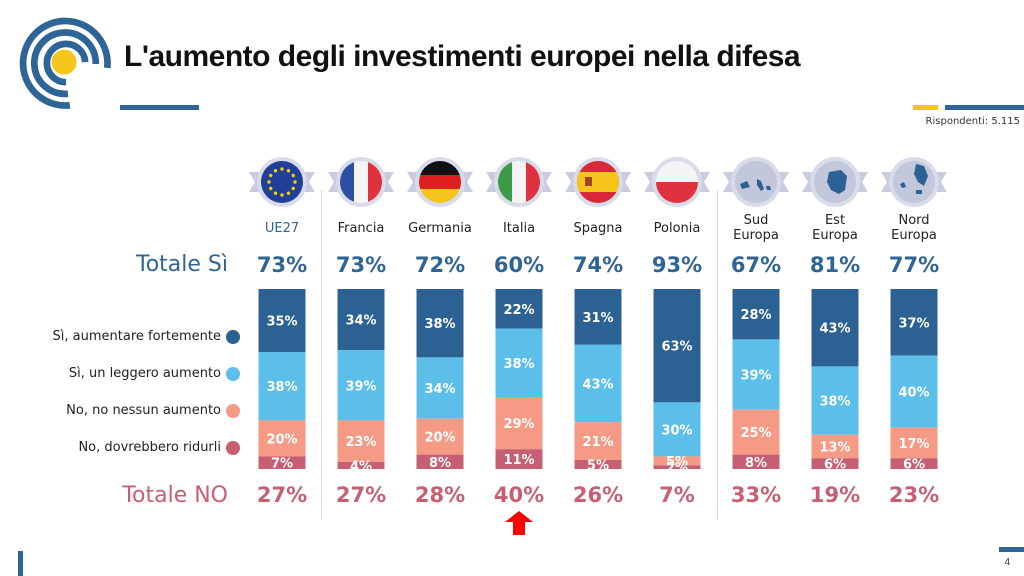 The height and width of the screenshot is (576, 1024). I want to click on total-yes-value: 93%, so click(677, 265).